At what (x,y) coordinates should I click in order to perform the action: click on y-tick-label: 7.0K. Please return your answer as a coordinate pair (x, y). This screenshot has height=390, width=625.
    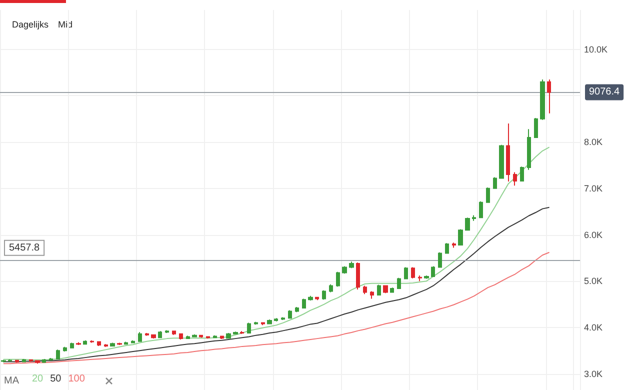
    Looking at the image, I should click on (593, 188).